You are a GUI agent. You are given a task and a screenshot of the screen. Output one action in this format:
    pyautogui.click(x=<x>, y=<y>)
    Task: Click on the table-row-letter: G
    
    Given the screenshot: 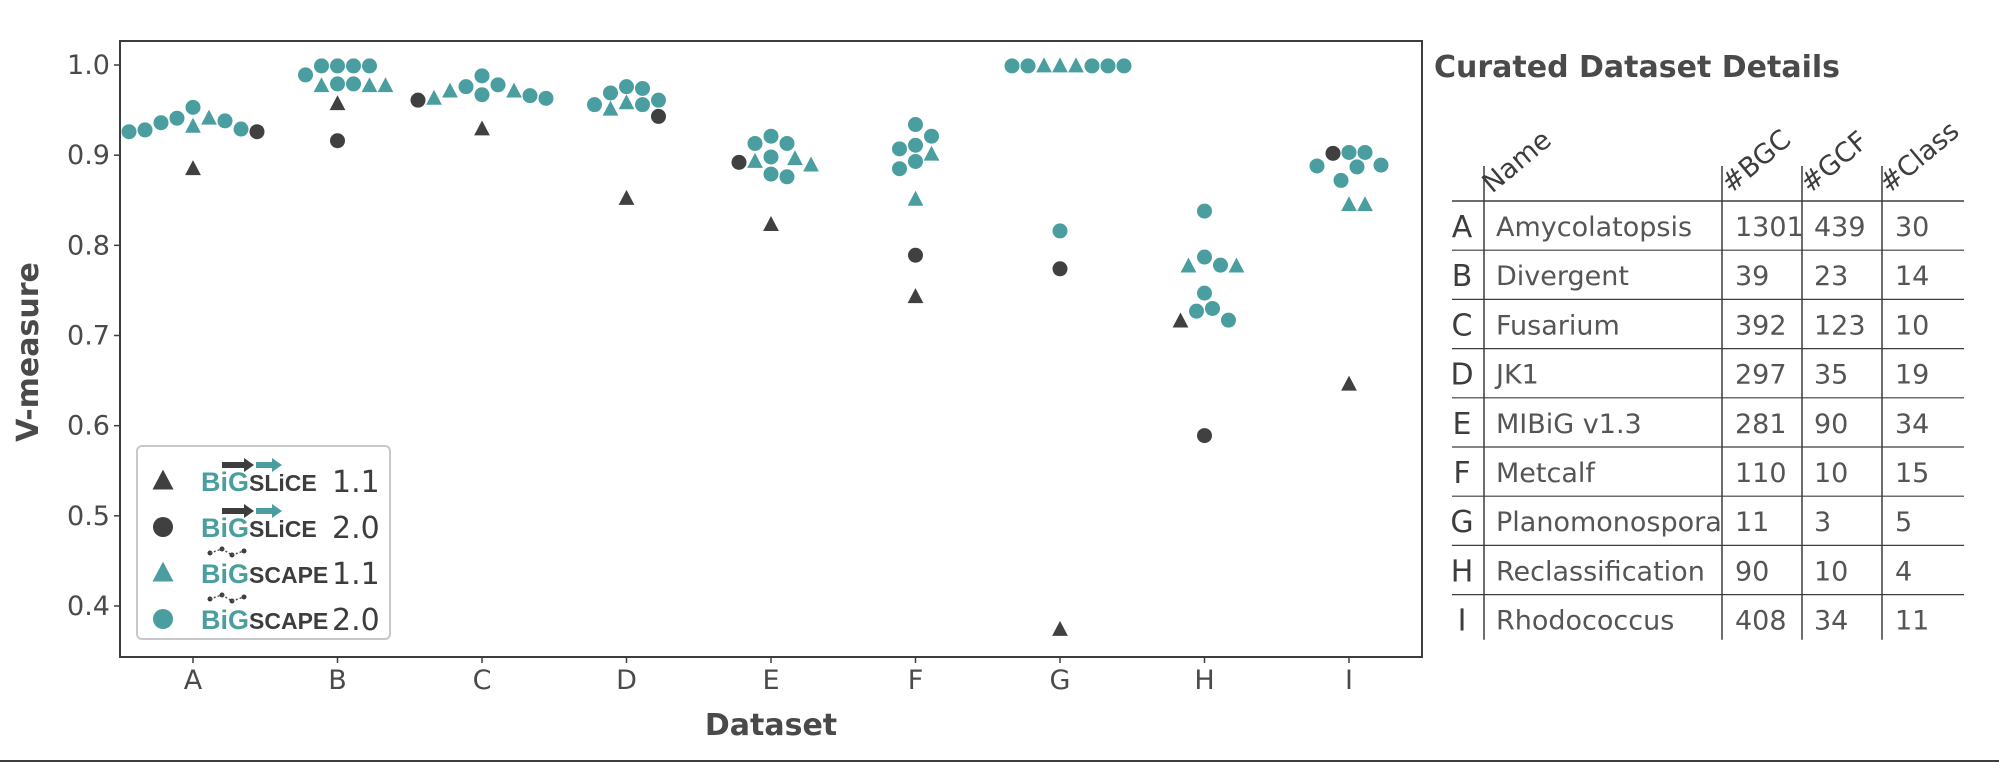 What is the action you would take?
    pyautogui.click(x=1461, y=522)
    